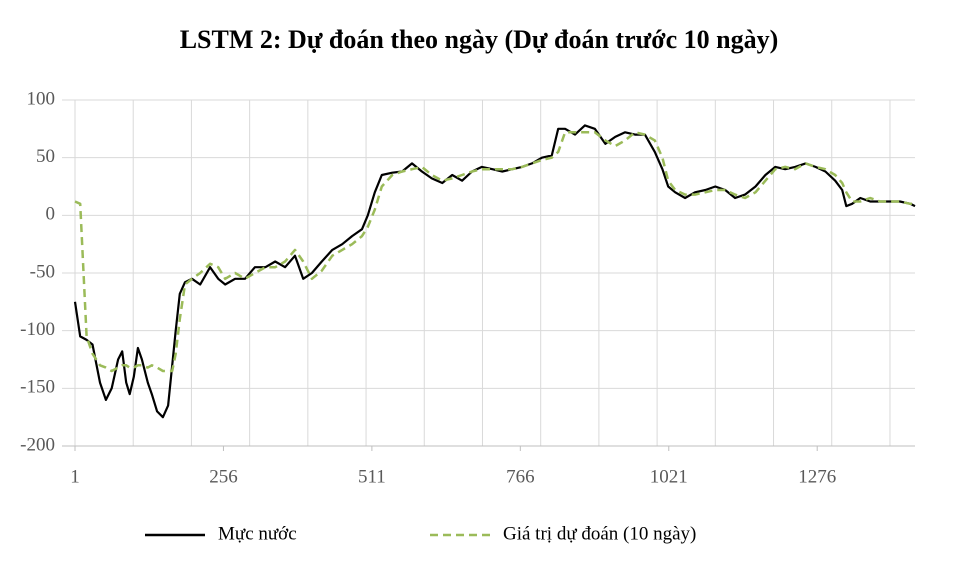 This screenshot has height=580, width=958. Describe the element at coordinates (599, 533) in the screenshot. I see `legend-label: Giá trị dự đoán (10 ngày)` at that location.